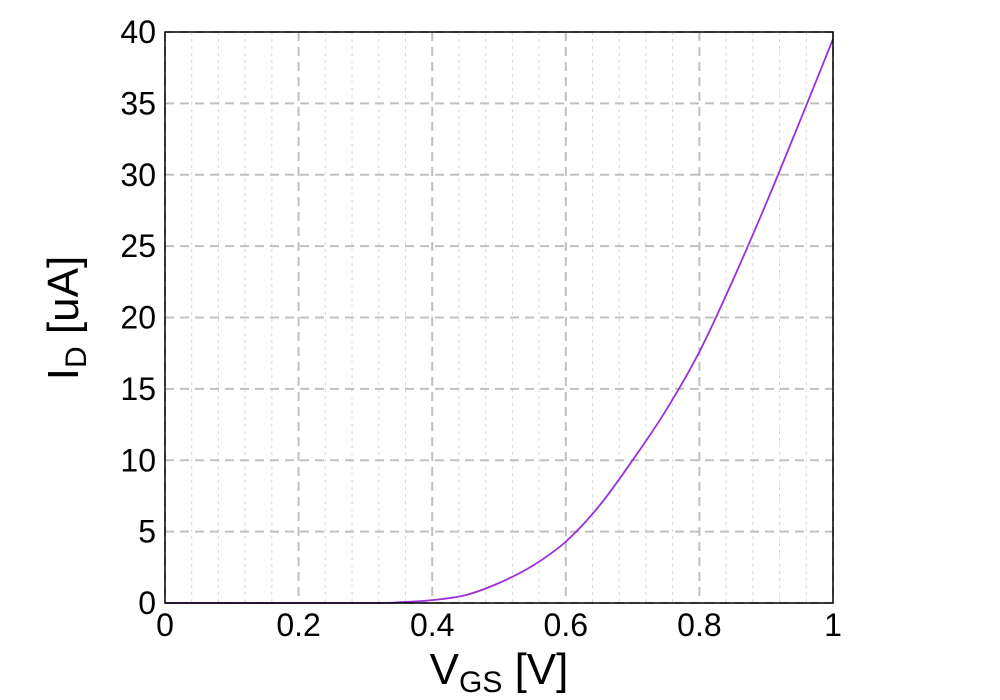 The height and width of the screenshot is (700, 1000). What do you see at coordinates (138, 460) in the screenshot?
I see `y-tick-label: 10` at bounding box center [138, 460].